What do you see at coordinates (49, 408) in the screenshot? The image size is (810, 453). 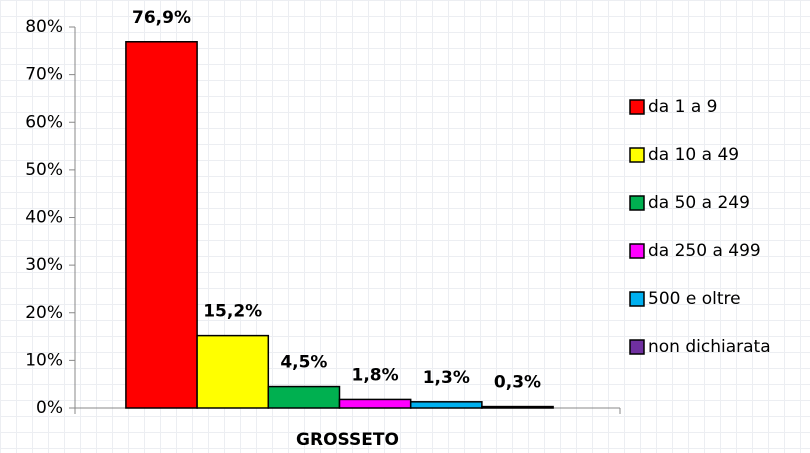 I see `y-tick-label: 0%` at bounding box center [49, 408].